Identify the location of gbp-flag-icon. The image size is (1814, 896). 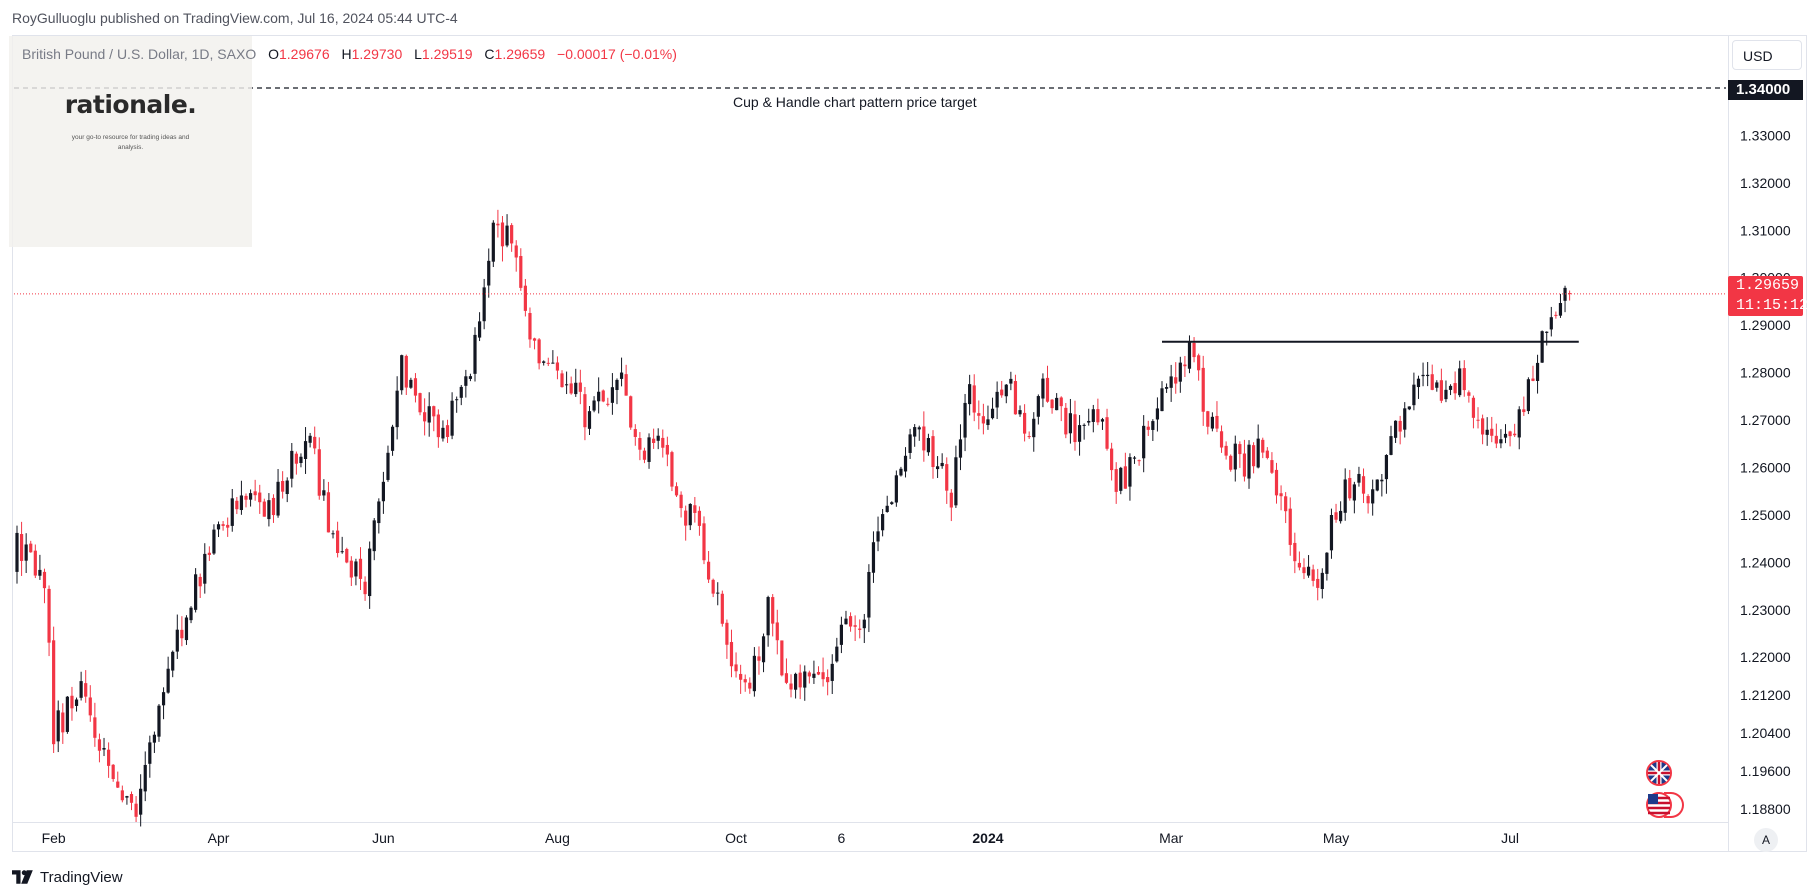
(1659, 773).